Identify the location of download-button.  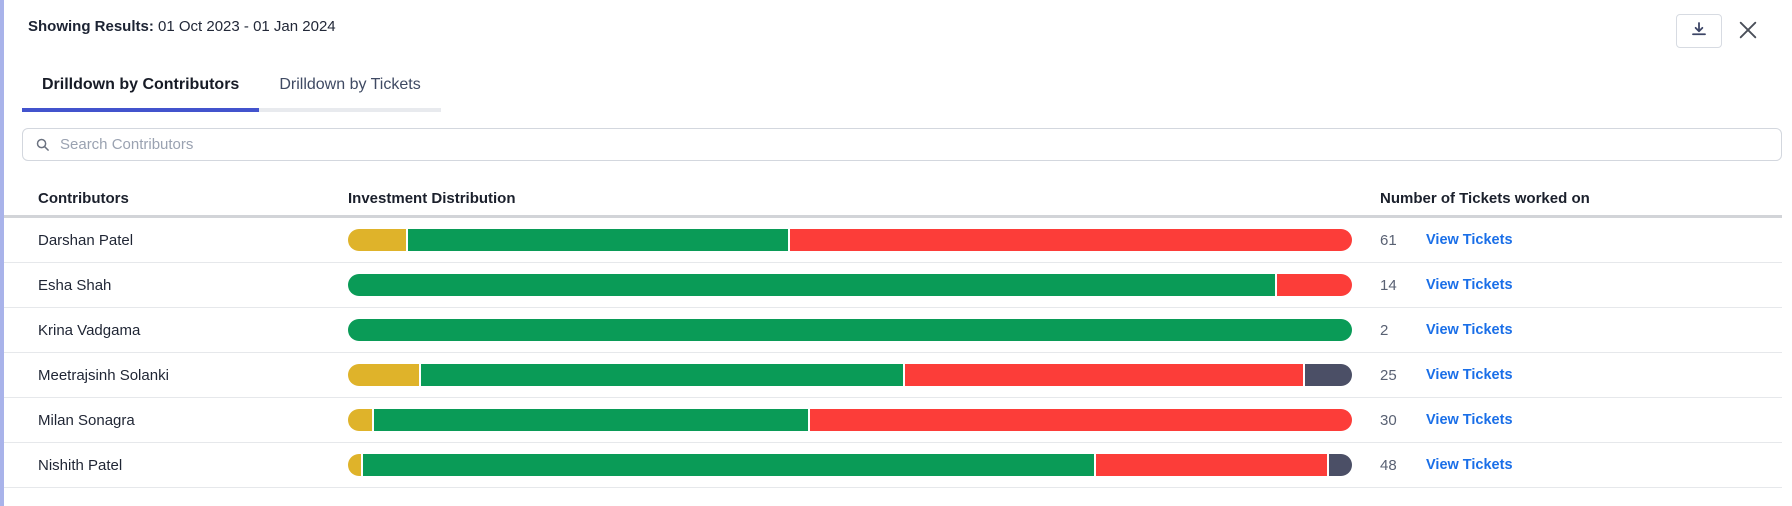
(1699, 31).